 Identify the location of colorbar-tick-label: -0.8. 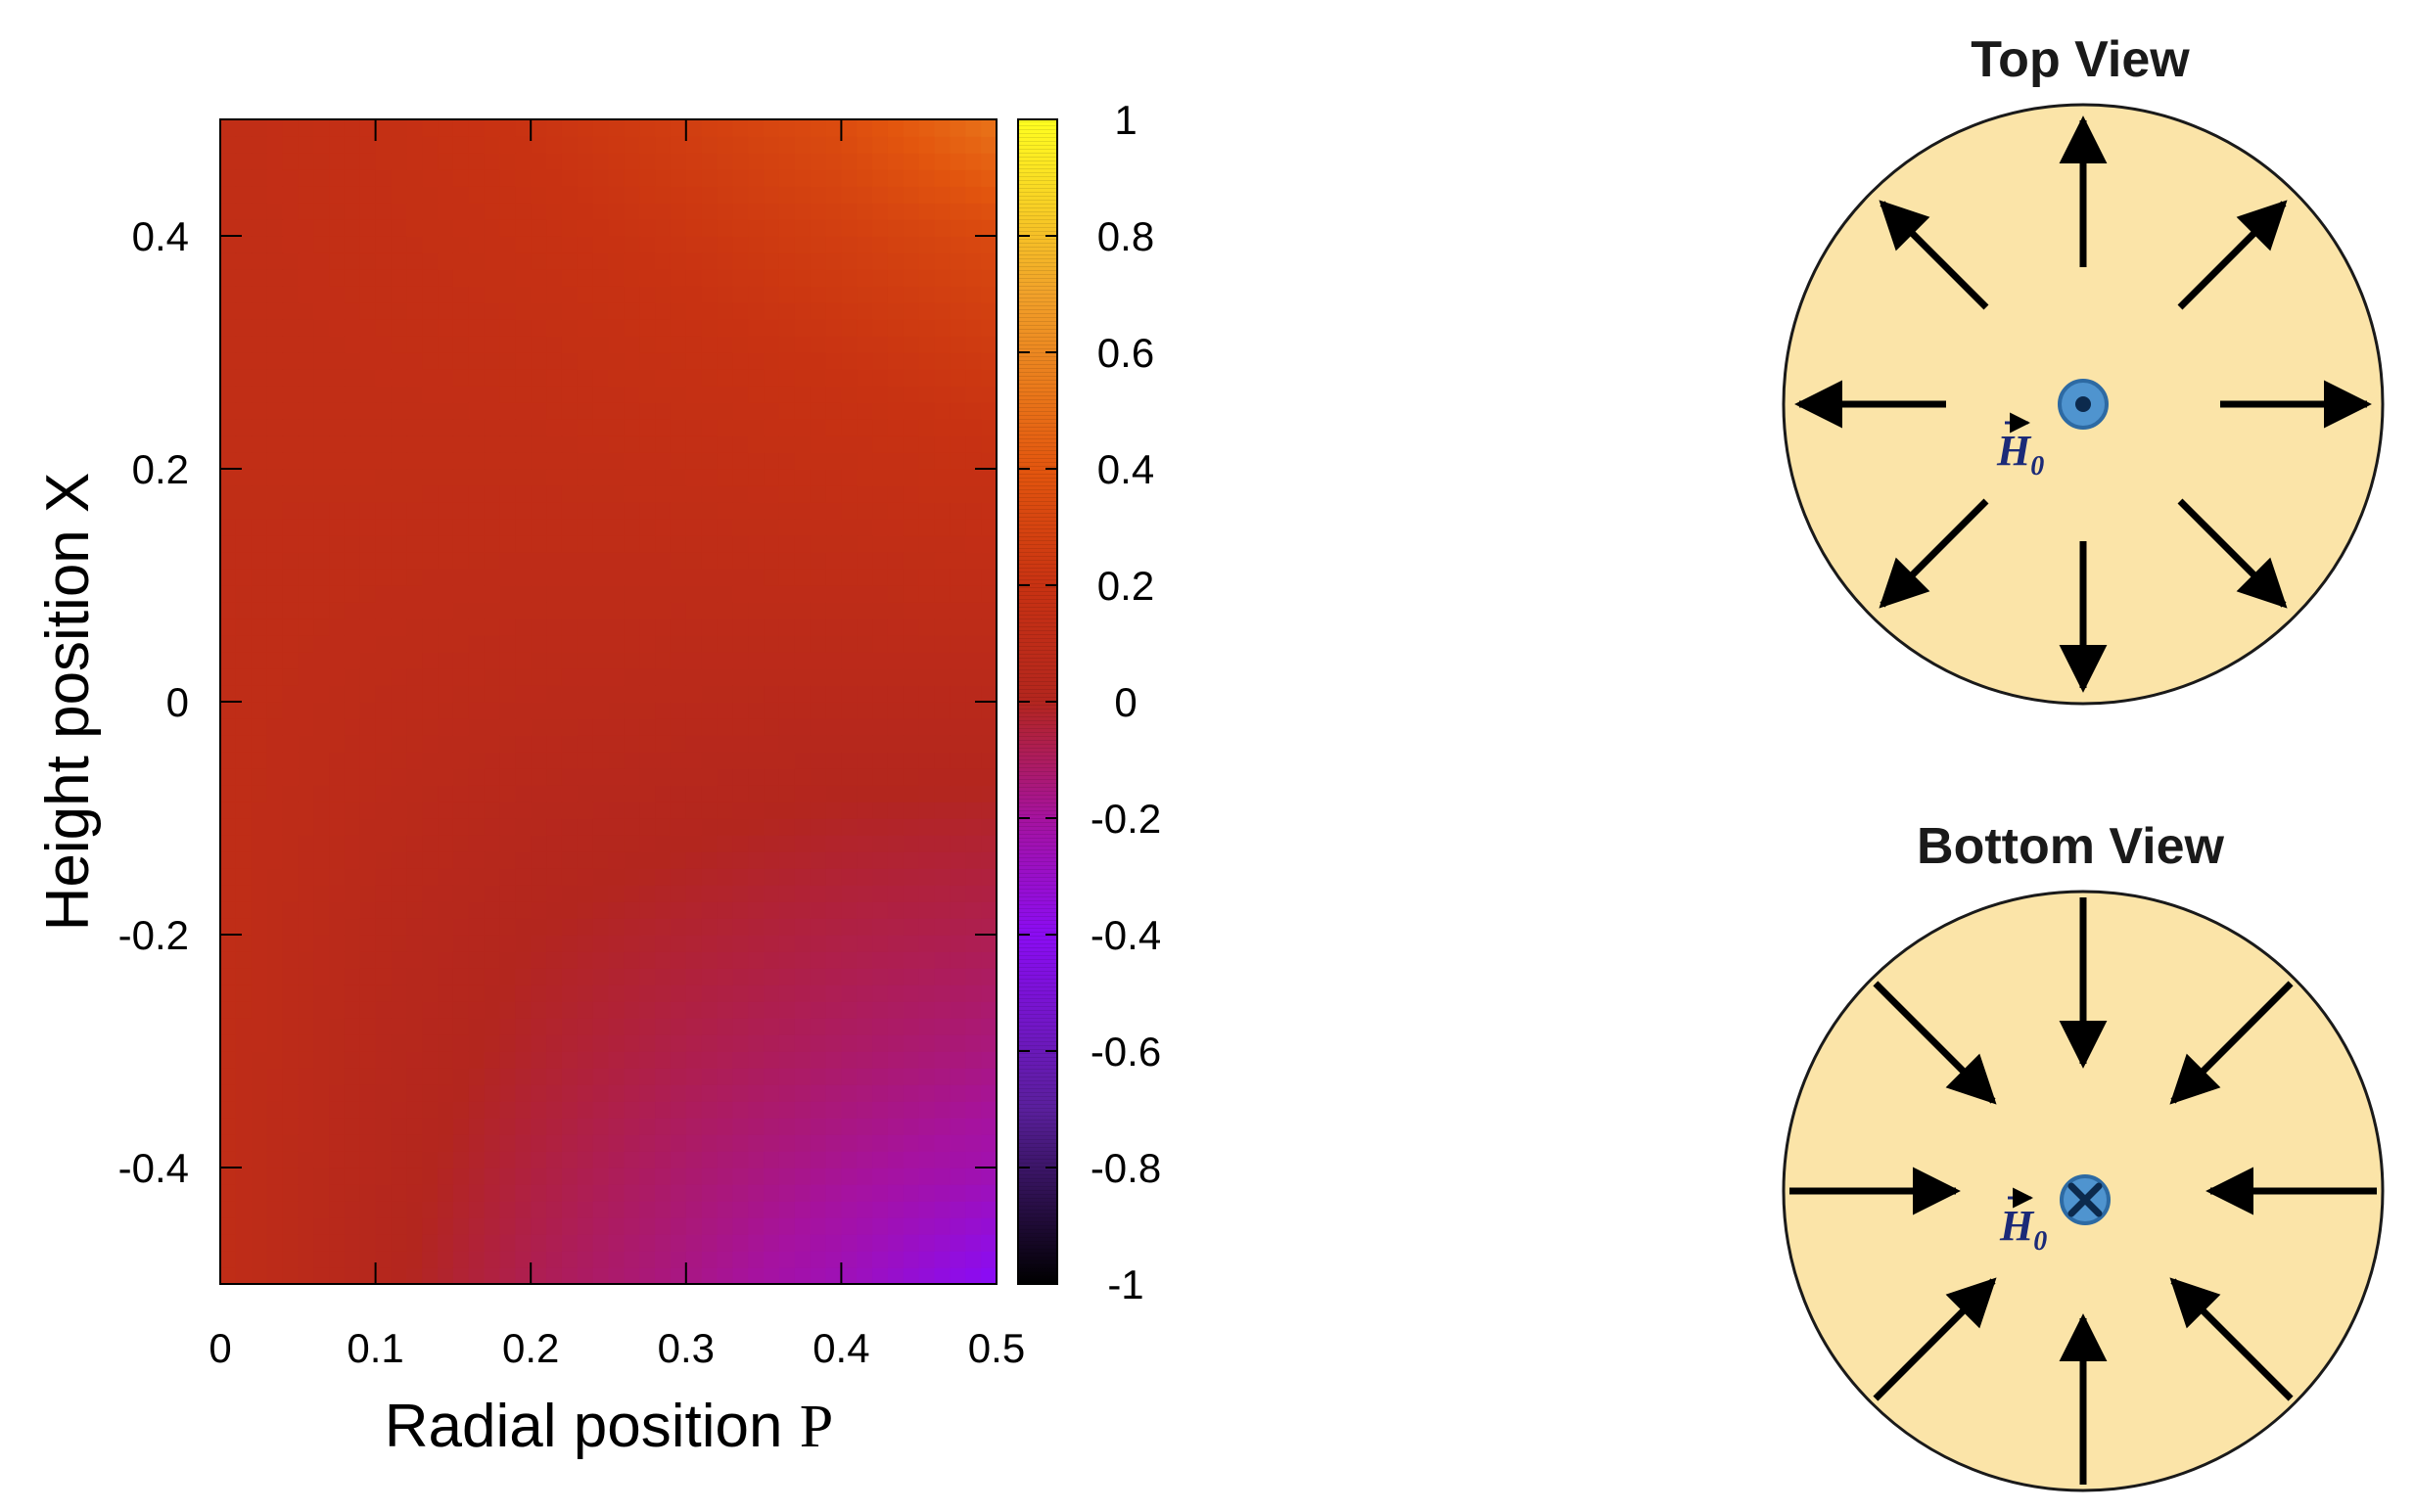
(1126, 1168).